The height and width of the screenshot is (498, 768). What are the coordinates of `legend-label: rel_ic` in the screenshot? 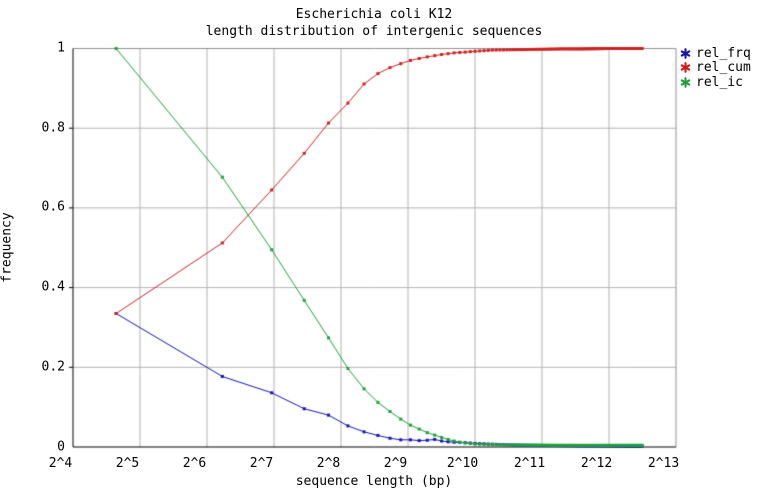 It's located at (719, 82).